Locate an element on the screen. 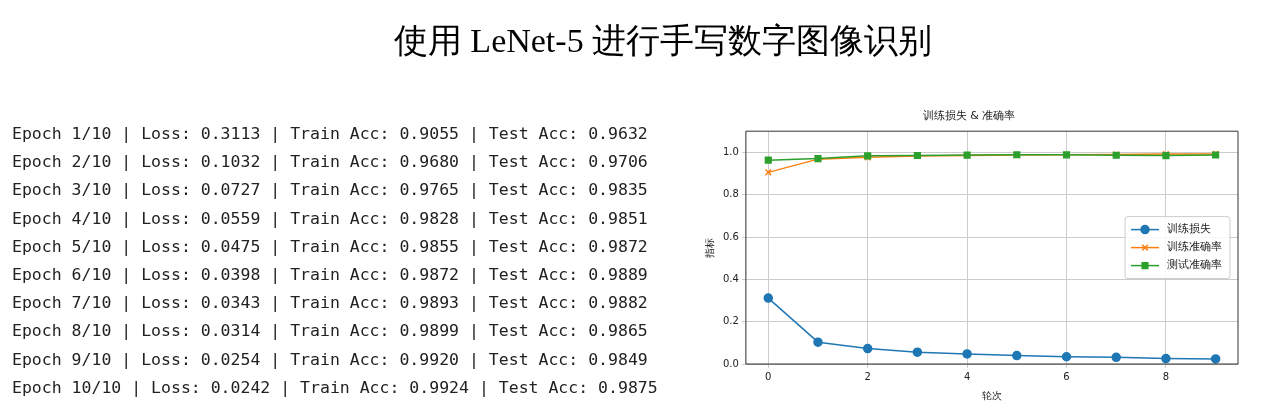  x-tick-label: 0 is located at coordinates (768, 376).